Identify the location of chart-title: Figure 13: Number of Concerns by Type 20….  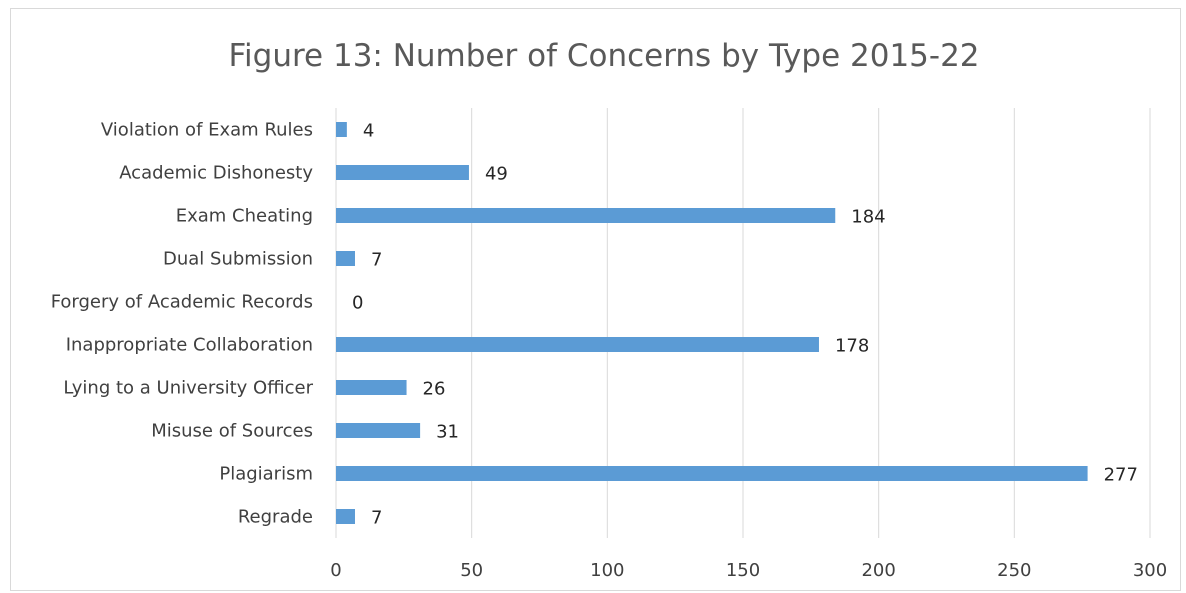
(603, 56).